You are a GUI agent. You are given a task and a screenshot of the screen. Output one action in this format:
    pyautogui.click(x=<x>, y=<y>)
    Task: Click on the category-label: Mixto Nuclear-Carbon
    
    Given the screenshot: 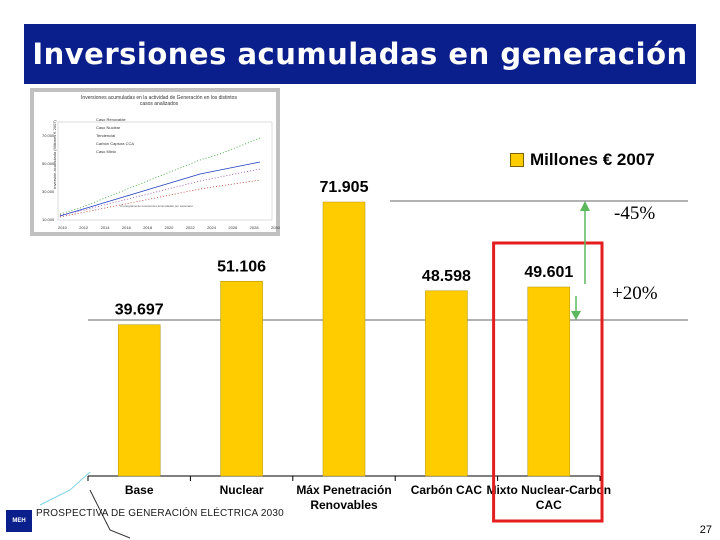 What is the action you would take?
    pyautogui.click(x=548, y=490)
    